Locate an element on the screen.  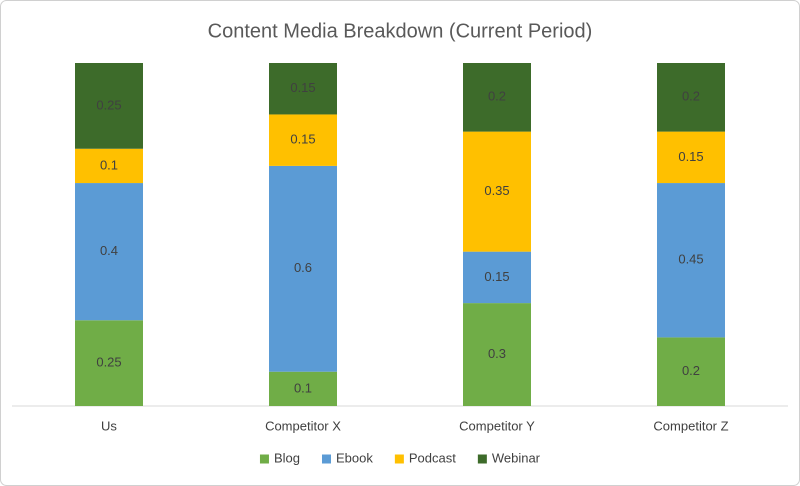
x-tick-label: Competitor Y is located at coordinates (497, 425).